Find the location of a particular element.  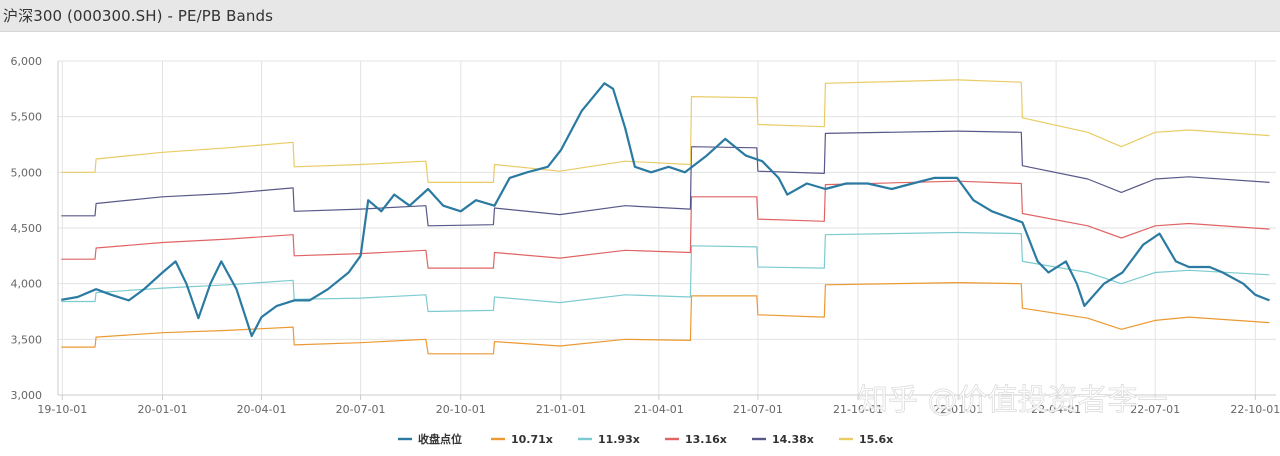

y-tick-label: 4,000 is located at coordinates (27, 284).